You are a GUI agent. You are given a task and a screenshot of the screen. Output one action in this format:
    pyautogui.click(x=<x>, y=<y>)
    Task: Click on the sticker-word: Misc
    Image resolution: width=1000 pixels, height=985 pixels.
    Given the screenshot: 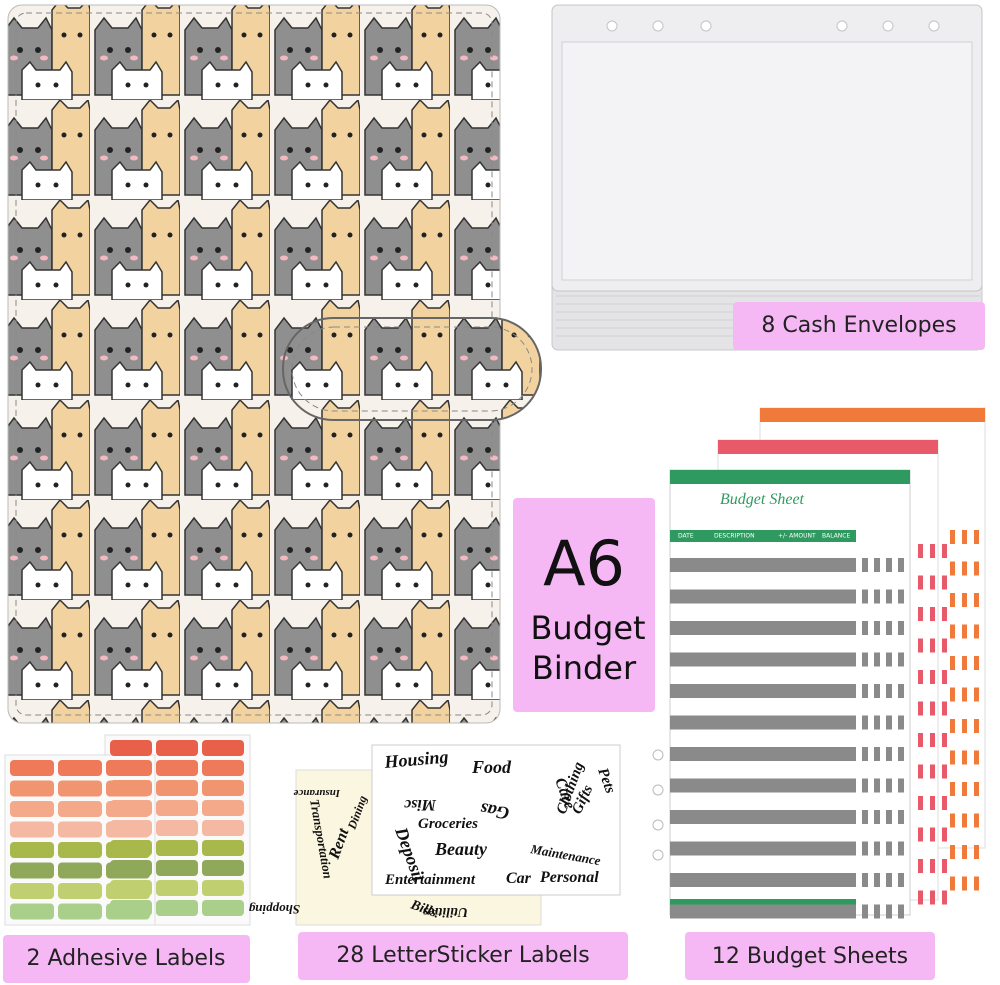 What is the action you would take?
    pyautogui.click(x=420, y=804)
    